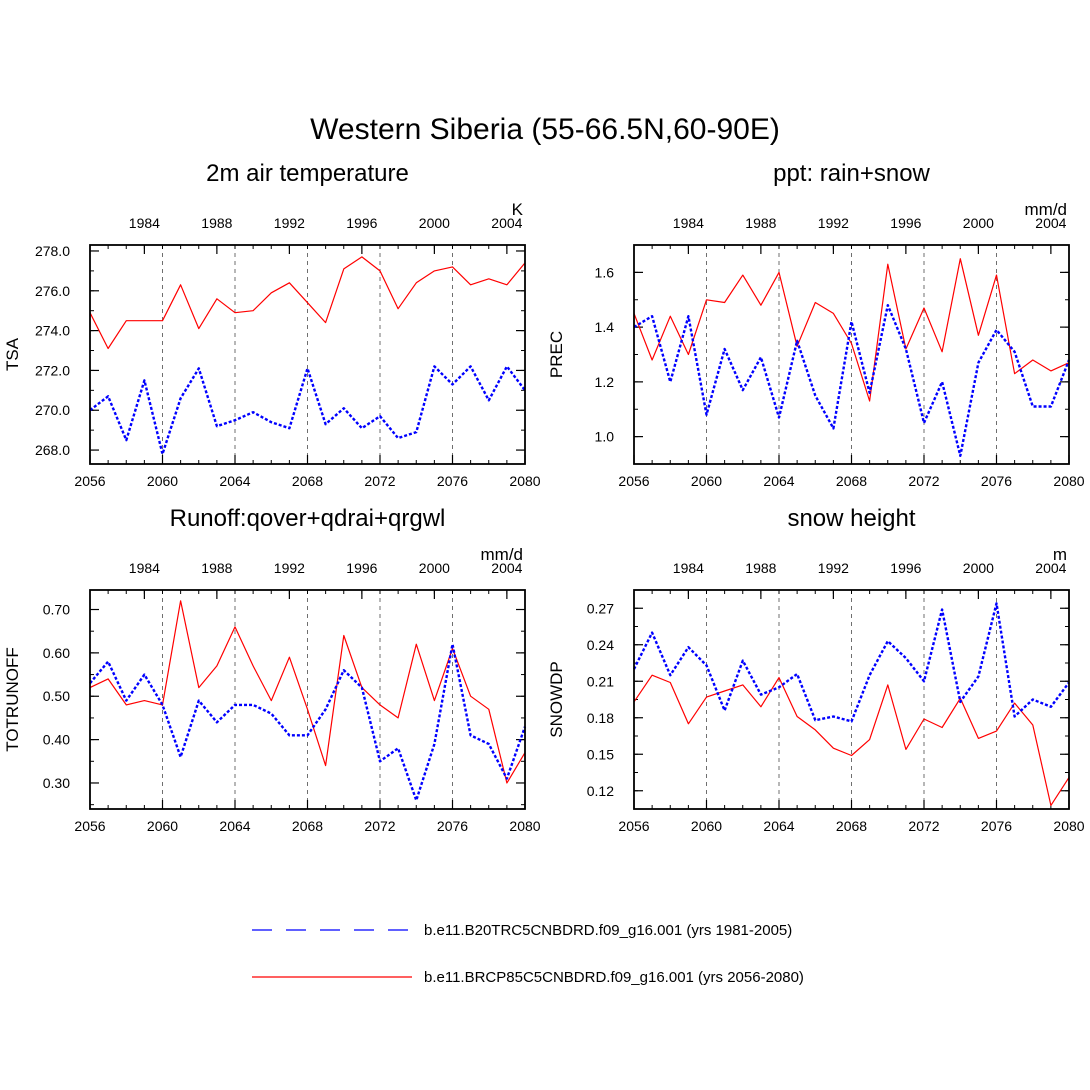  I want to click on y-tick-label: 0.15, so click(600, 754).